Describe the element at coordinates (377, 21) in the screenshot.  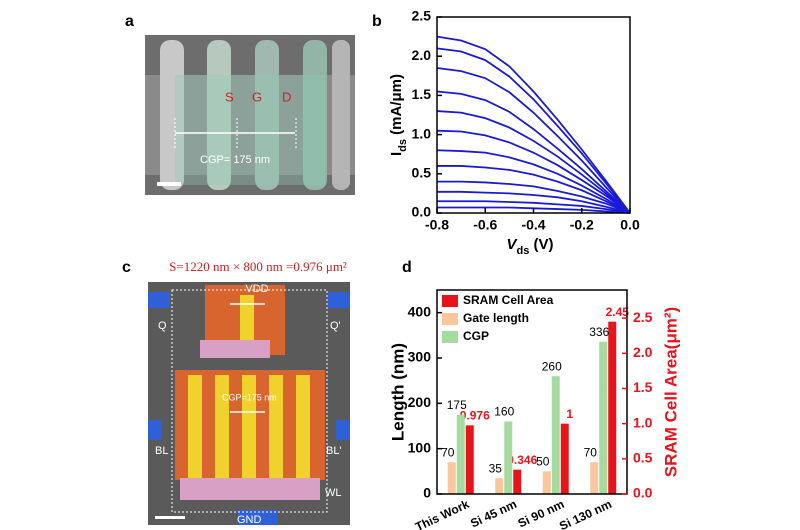
I see `panel-label: b` at that location.